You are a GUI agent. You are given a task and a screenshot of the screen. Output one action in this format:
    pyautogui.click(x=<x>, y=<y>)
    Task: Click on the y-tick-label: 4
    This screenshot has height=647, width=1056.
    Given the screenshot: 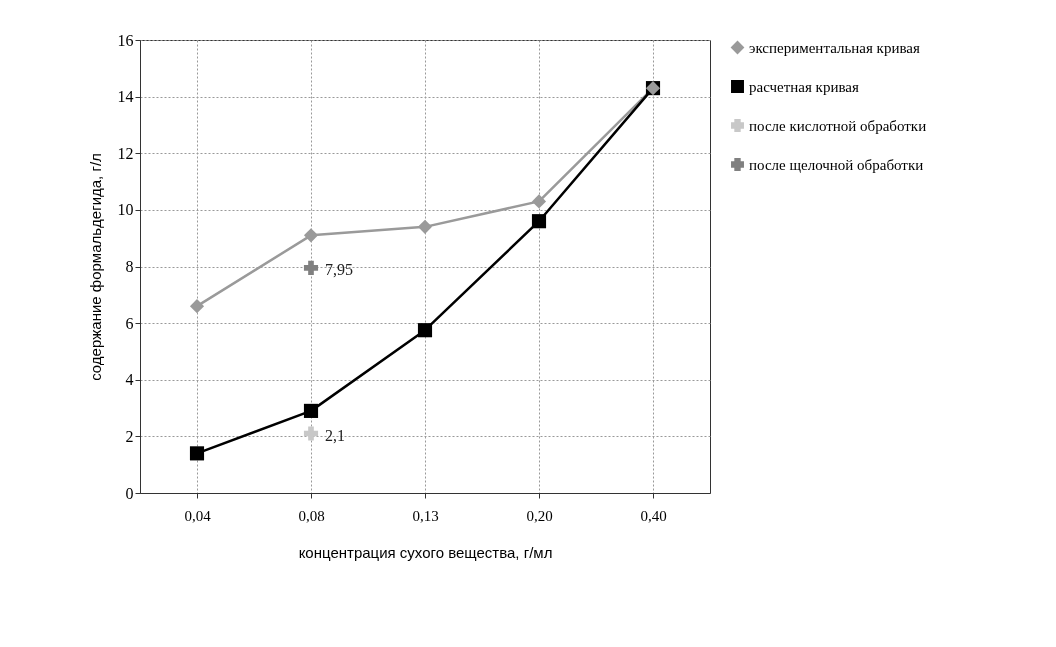 What is the action you would take?
    pyautogui.click(x=129, y=380)
    